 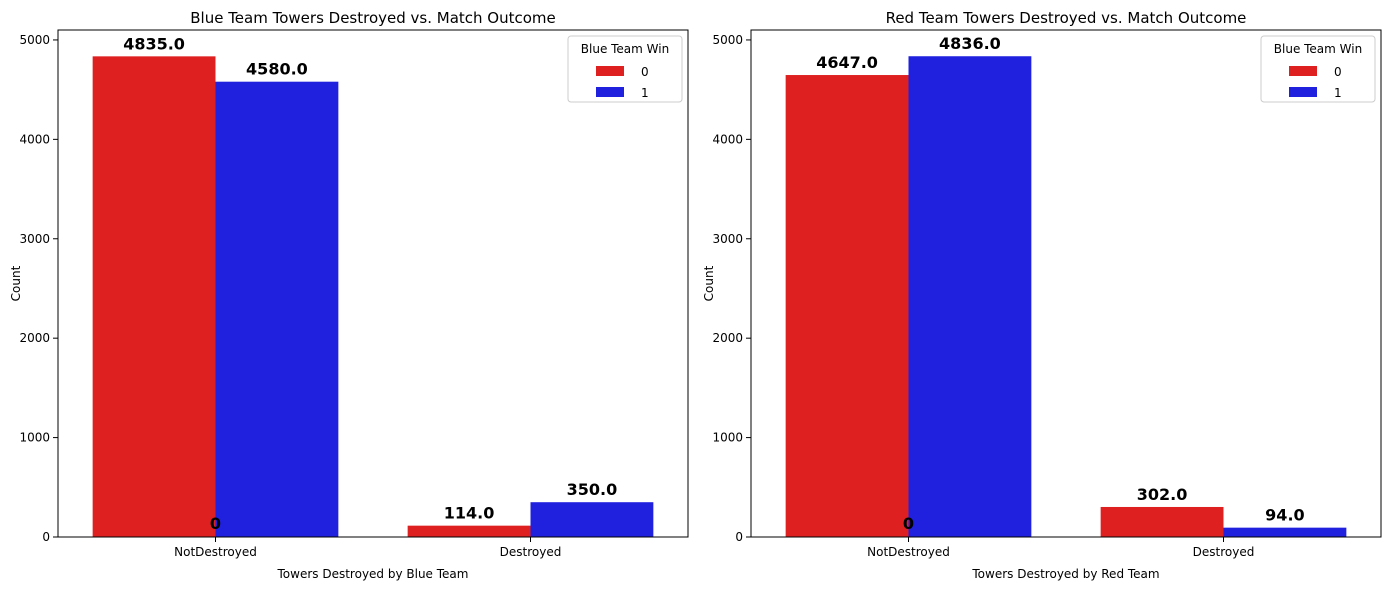 I want to click on data-label: 4836.0, so click(x=970, y=43).